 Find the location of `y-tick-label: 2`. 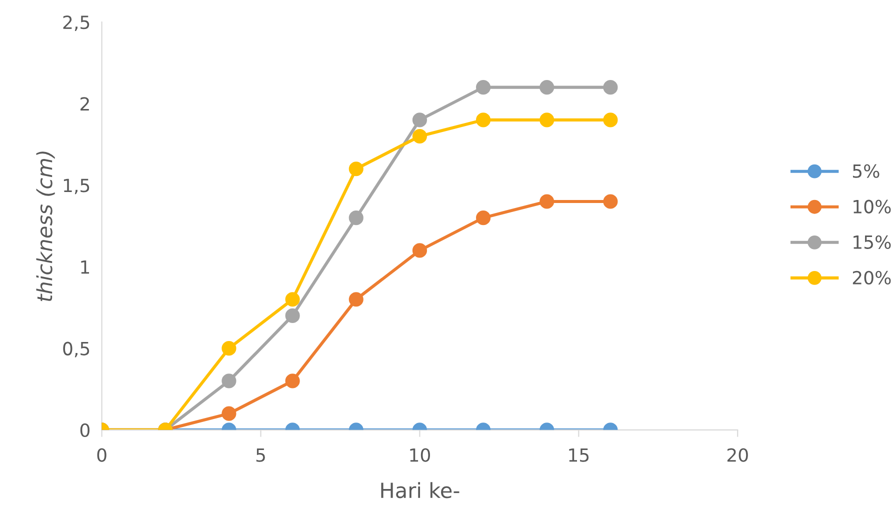

y-tick-label: 2 is located at coordinates (84, 103).